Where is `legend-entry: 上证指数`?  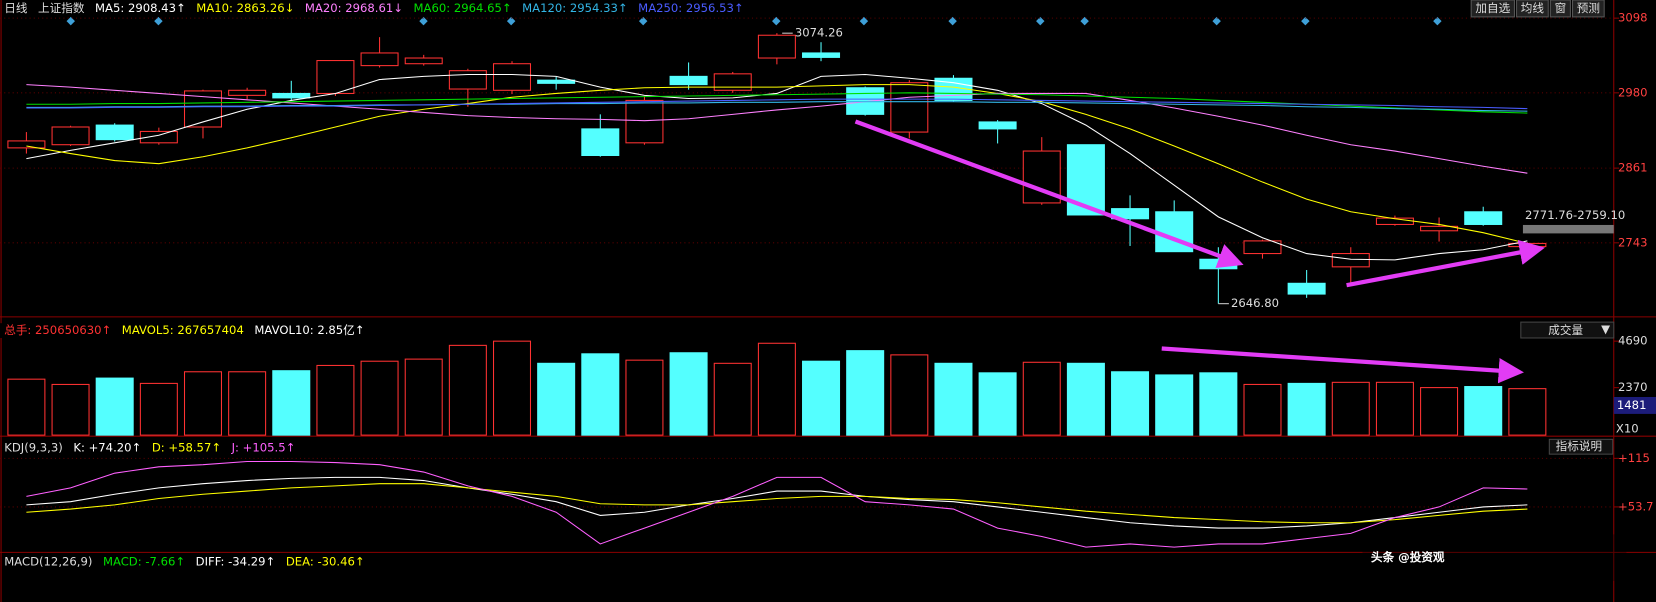 legend-entry: 上证指数 is located at coordinates (61, 8).